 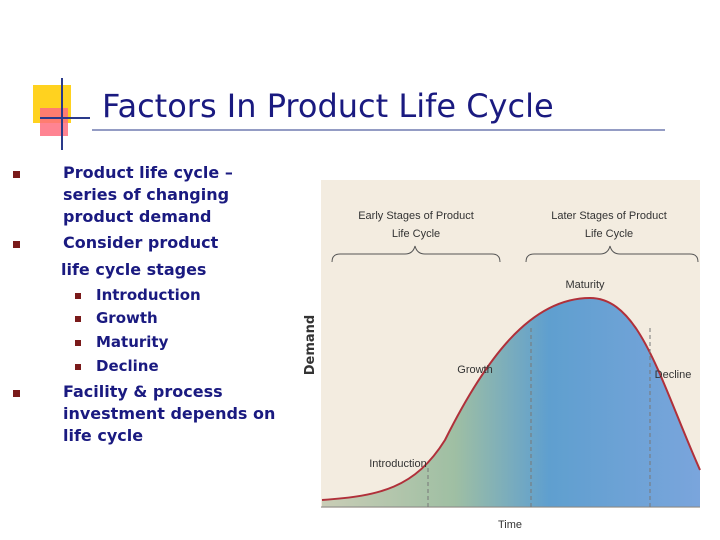 What do you see at coordinates (133, 269) in the screenshot?
I see `bullet-text: life cycle stages` at bounding box center [133, 269].